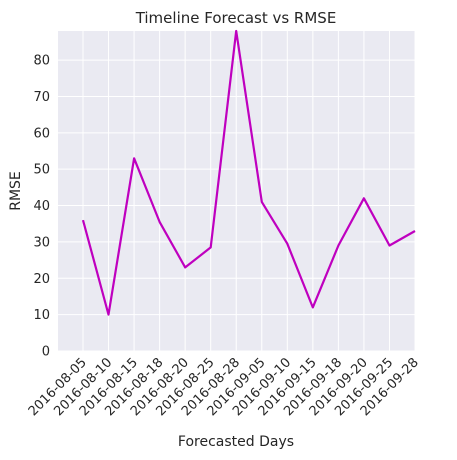  What do you see at coordinates (41, 133) in the screenshot?
I see `y-tick-label: 60` at bounding box center [41, 133].